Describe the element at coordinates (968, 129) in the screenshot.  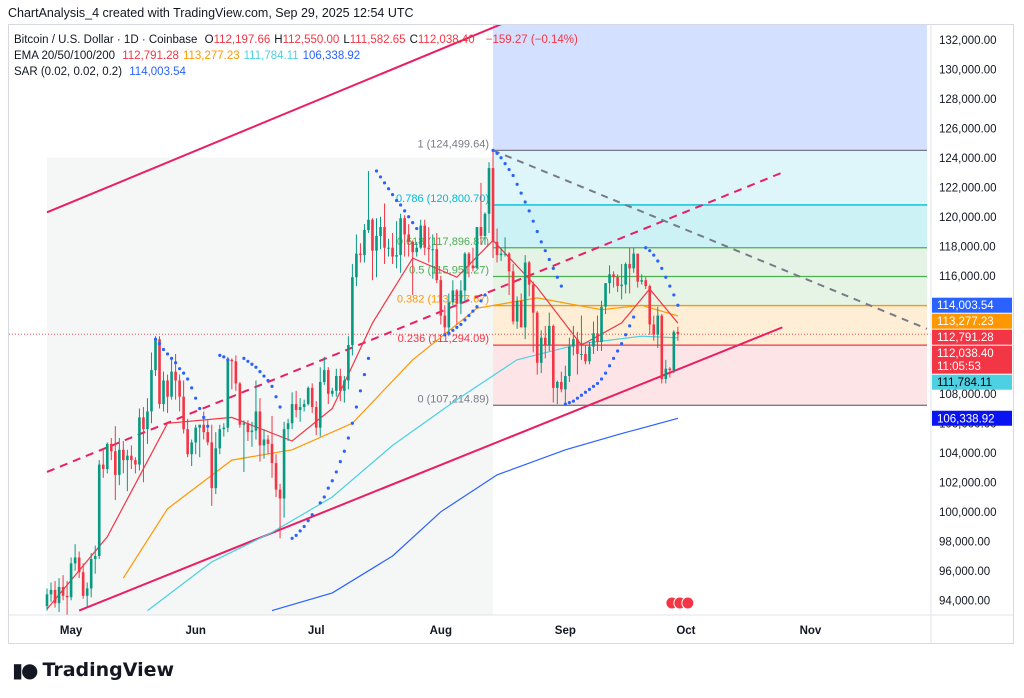
I see `y-tick-label: 126,000.00` at that location.